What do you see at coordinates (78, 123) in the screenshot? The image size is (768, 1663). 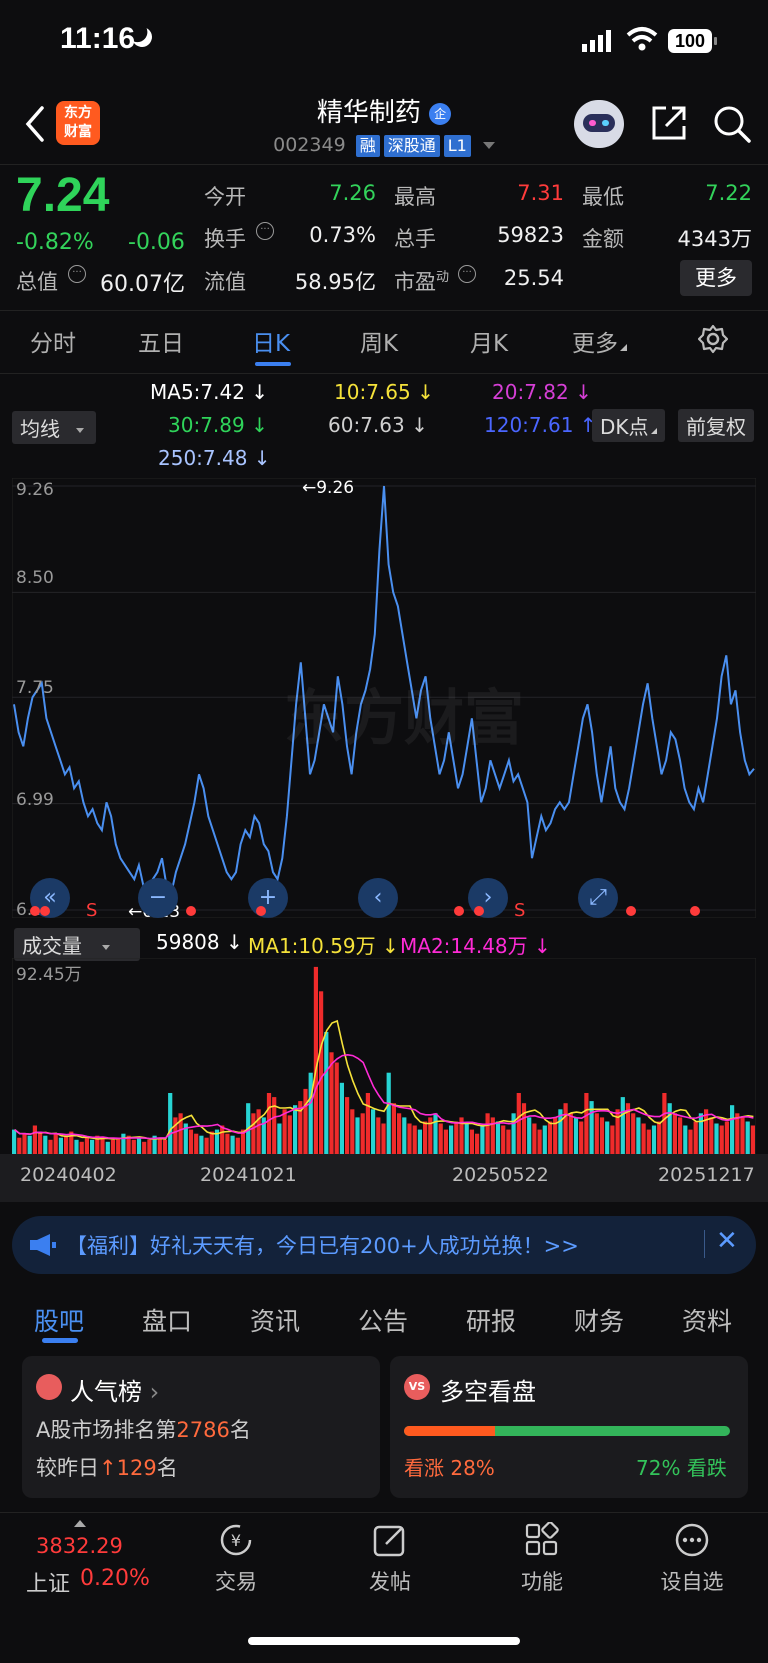 I see `app-logo: 东方 财富` at bounding box center [78, 123].